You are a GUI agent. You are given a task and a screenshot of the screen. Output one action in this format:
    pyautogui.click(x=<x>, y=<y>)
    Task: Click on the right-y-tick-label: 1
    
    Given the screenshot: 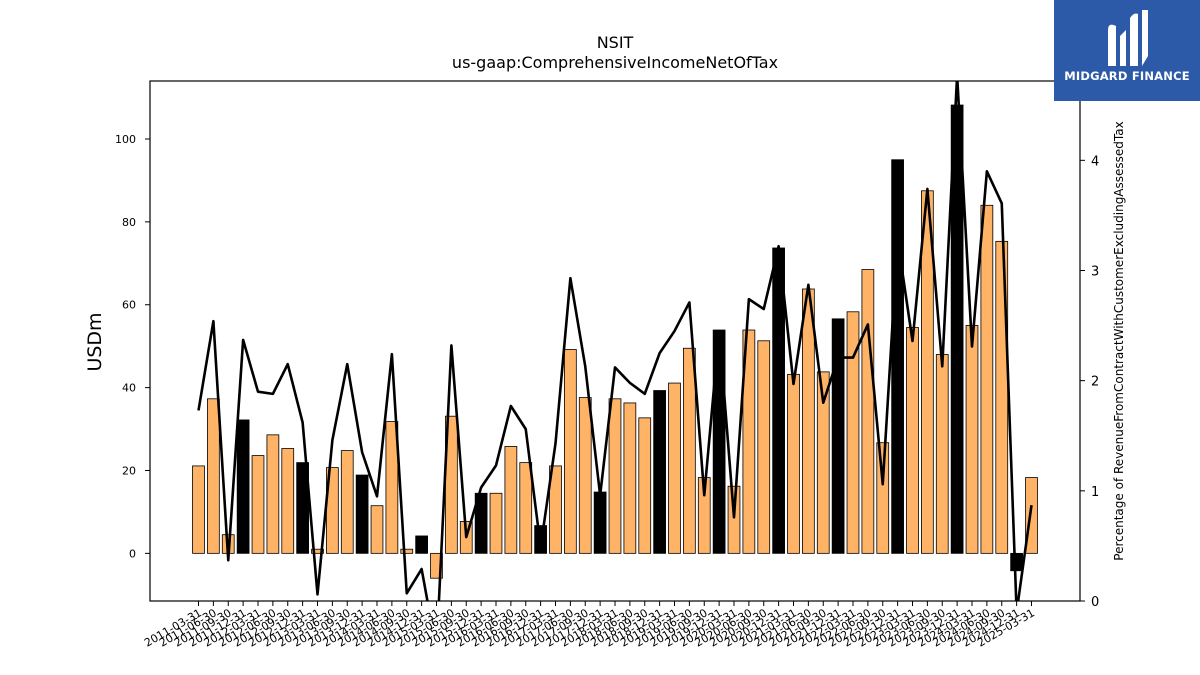 What is the action you would take?
    pyautogui.click(x=1095, y=492)
    